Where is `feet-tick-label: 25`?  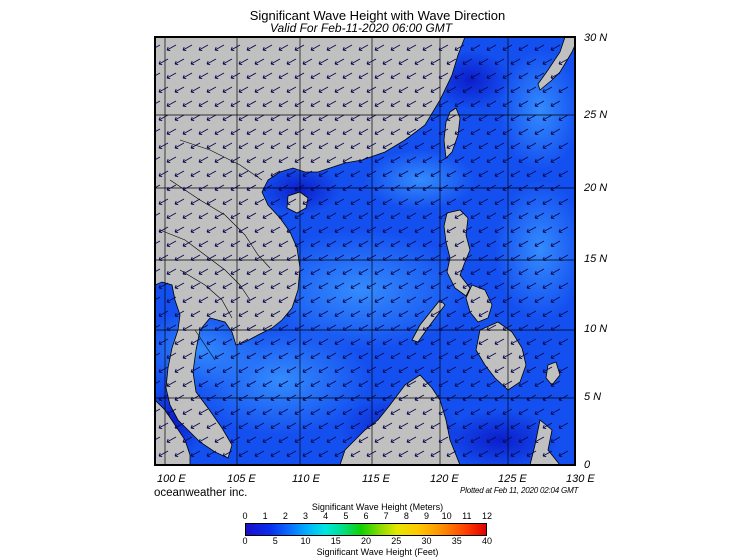 feet-tick-label: 25 is located at coordinates (396, 541).